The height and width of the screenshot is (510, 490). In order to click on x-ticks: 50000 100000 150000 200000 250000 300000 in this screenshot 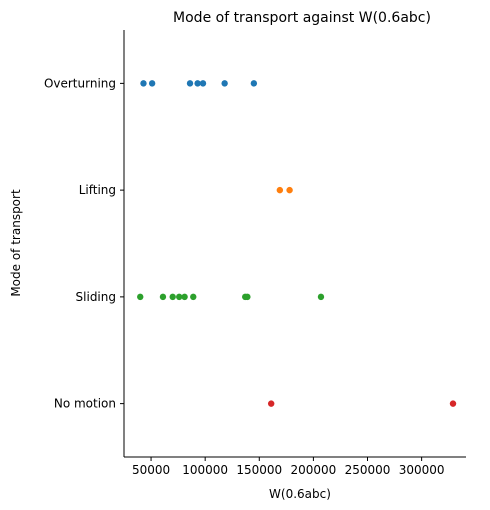, I will do `click(288, 467)`.